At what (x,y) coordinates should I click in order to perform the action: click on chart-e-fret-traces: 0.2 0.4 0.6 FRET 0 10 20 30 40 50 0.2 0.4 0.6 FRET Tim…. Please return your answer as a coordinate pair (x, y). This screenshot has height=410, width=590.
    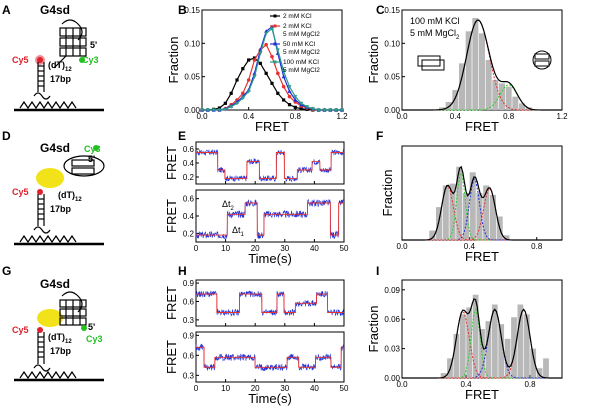
    Looking at the image, I should click on (256, 203).